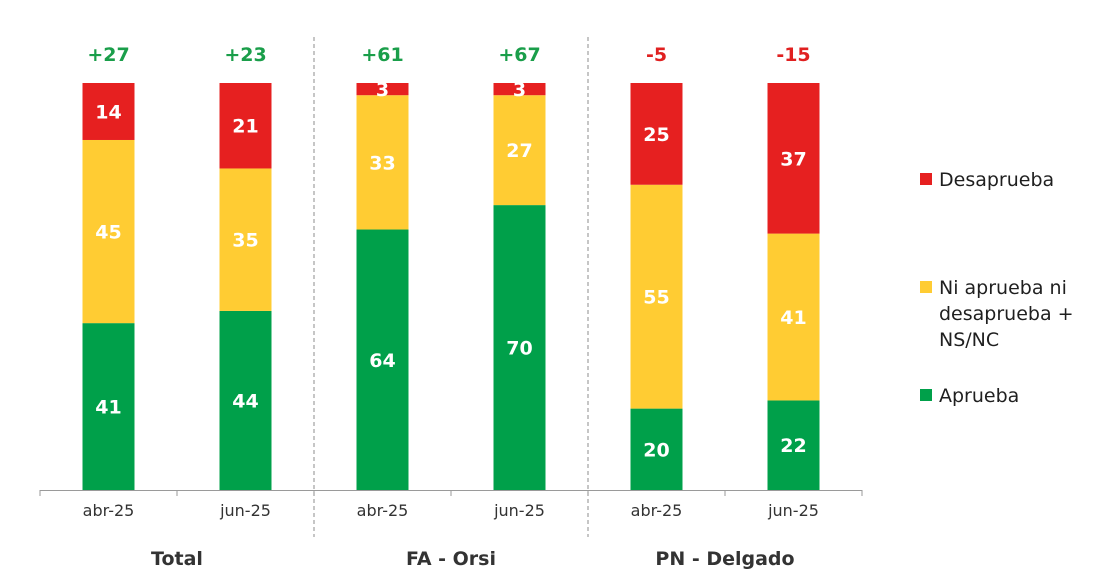 This screenshot has width=1112, height=581. I want to click on legend-item-desaprueba: Desaprueba, so click(987, 180).